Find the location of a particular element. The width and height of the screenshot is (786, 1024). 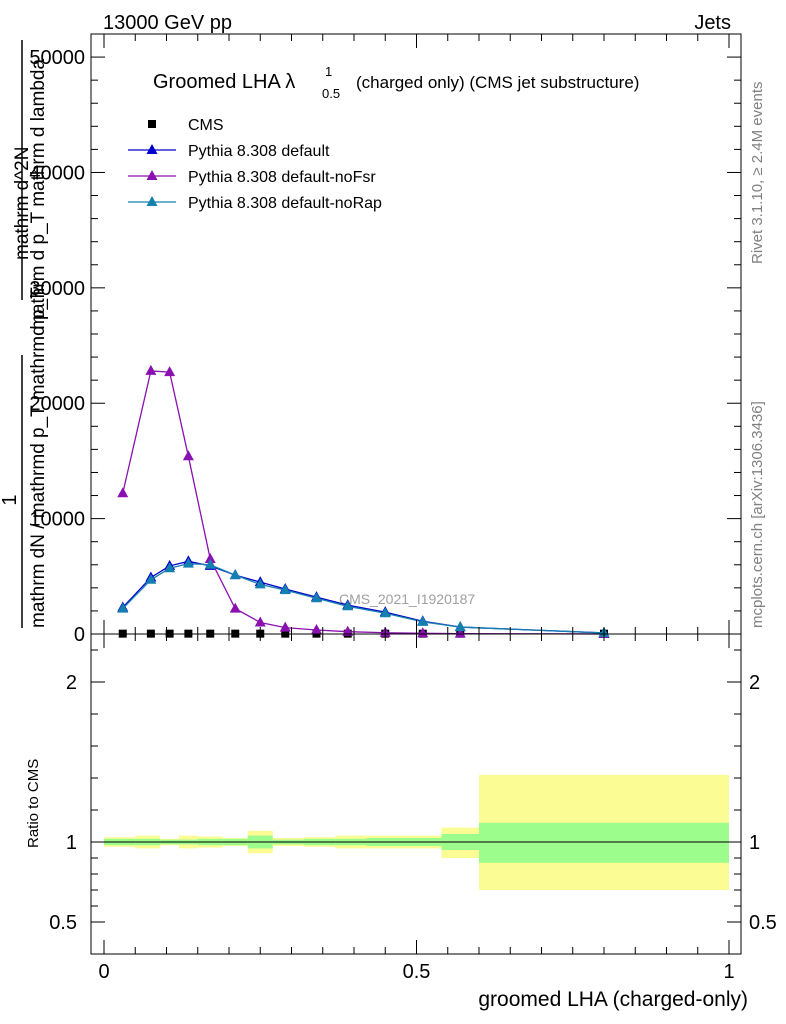

title-lambda: λ is located at coordinates (290, 82).